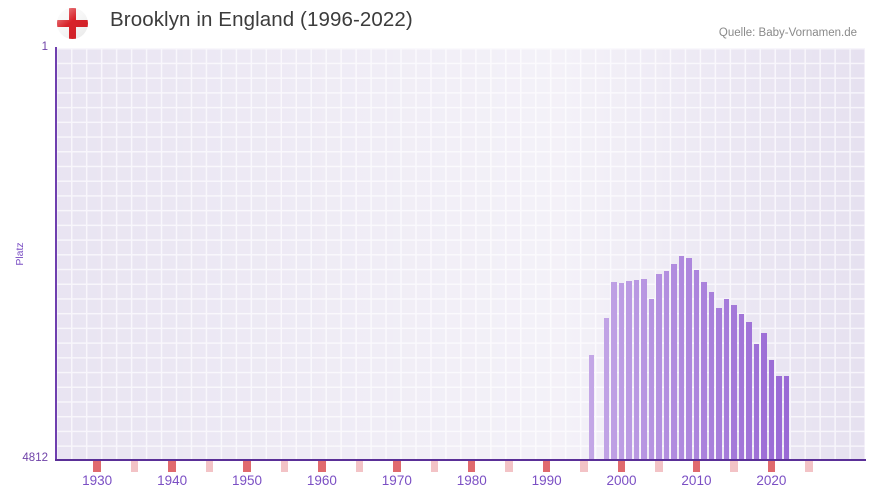 This screenshot has height=502, width=873. I want to click on england-flag-icon, so click(72, 23).